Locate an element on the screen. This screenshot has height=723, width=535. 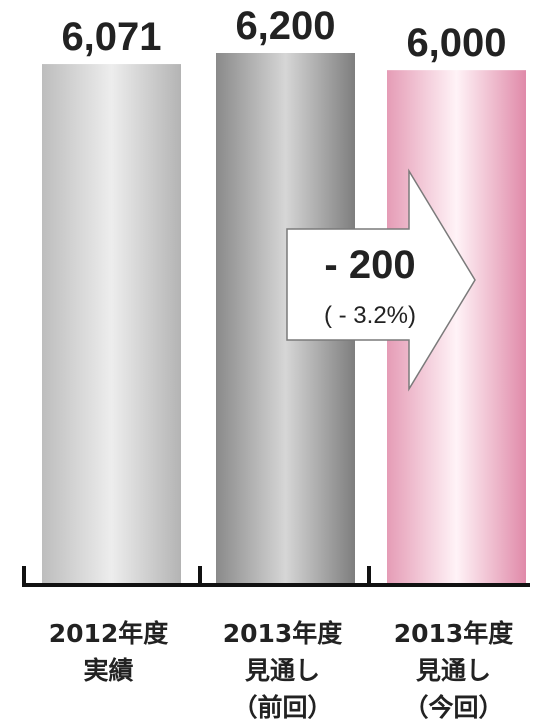
bar-value-label-3: 6,000 is located at coordinates (456, 43).